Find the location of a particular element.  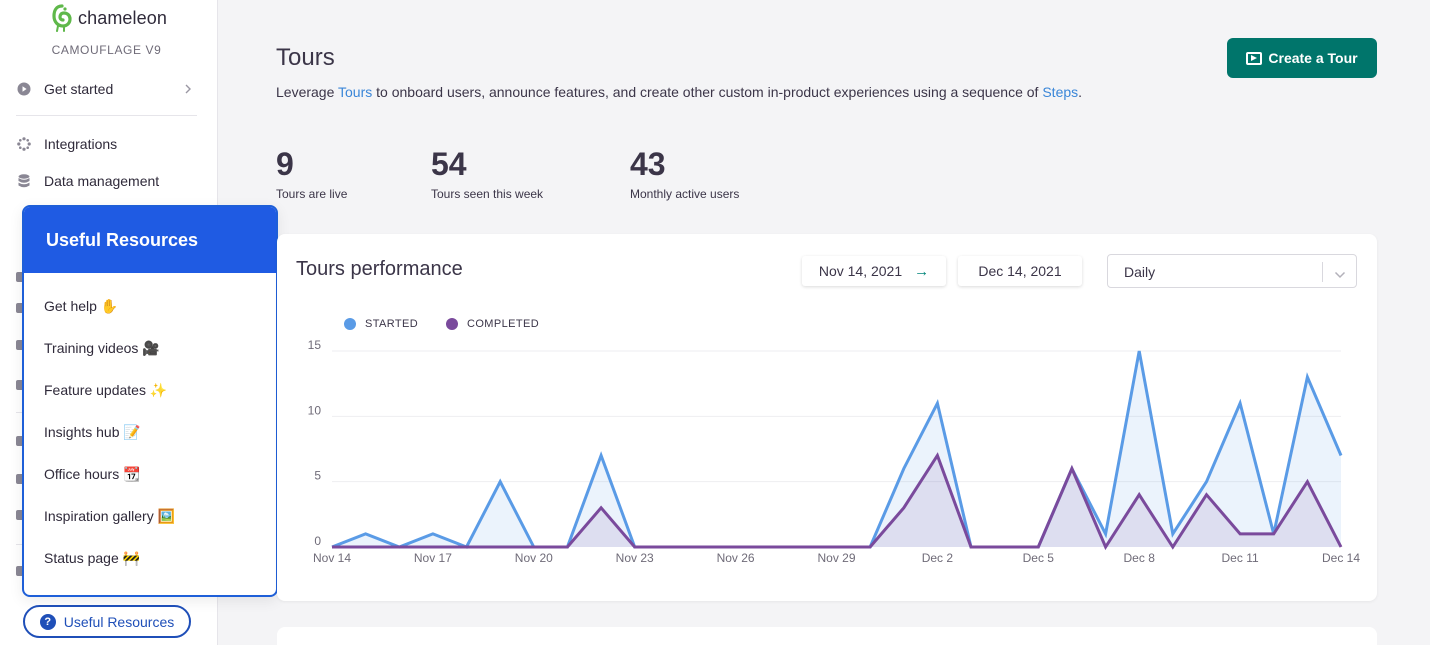

x-tick-label: Nov 26 is located at coordinates (736, 558).